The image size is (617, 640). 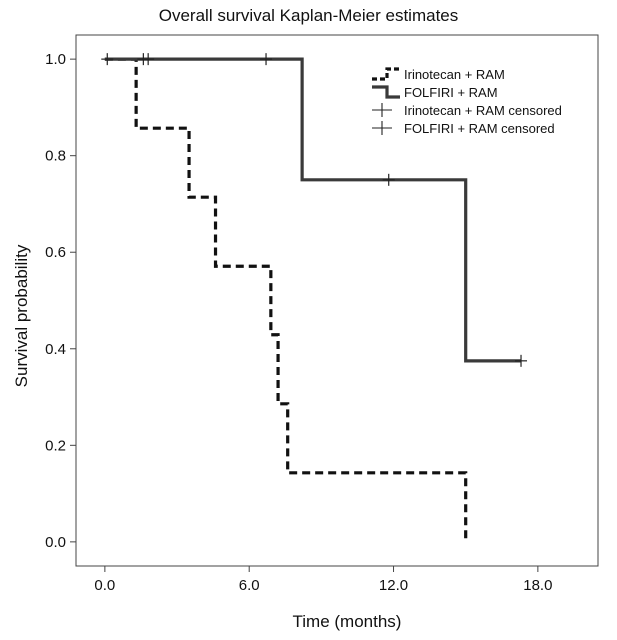 What do you see at coordinates (55, 156) in the screenshot?
I see `y-tick-label: 0.8` at bounding box center [55, 156].